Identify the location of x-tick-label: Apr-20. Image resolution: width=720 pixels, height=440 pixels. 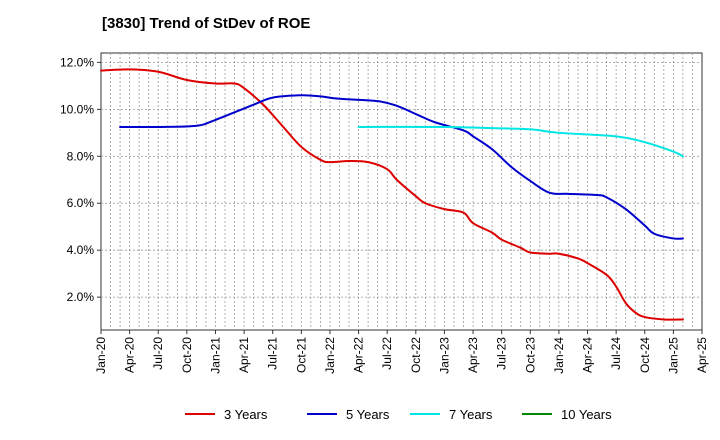
(130, 355).